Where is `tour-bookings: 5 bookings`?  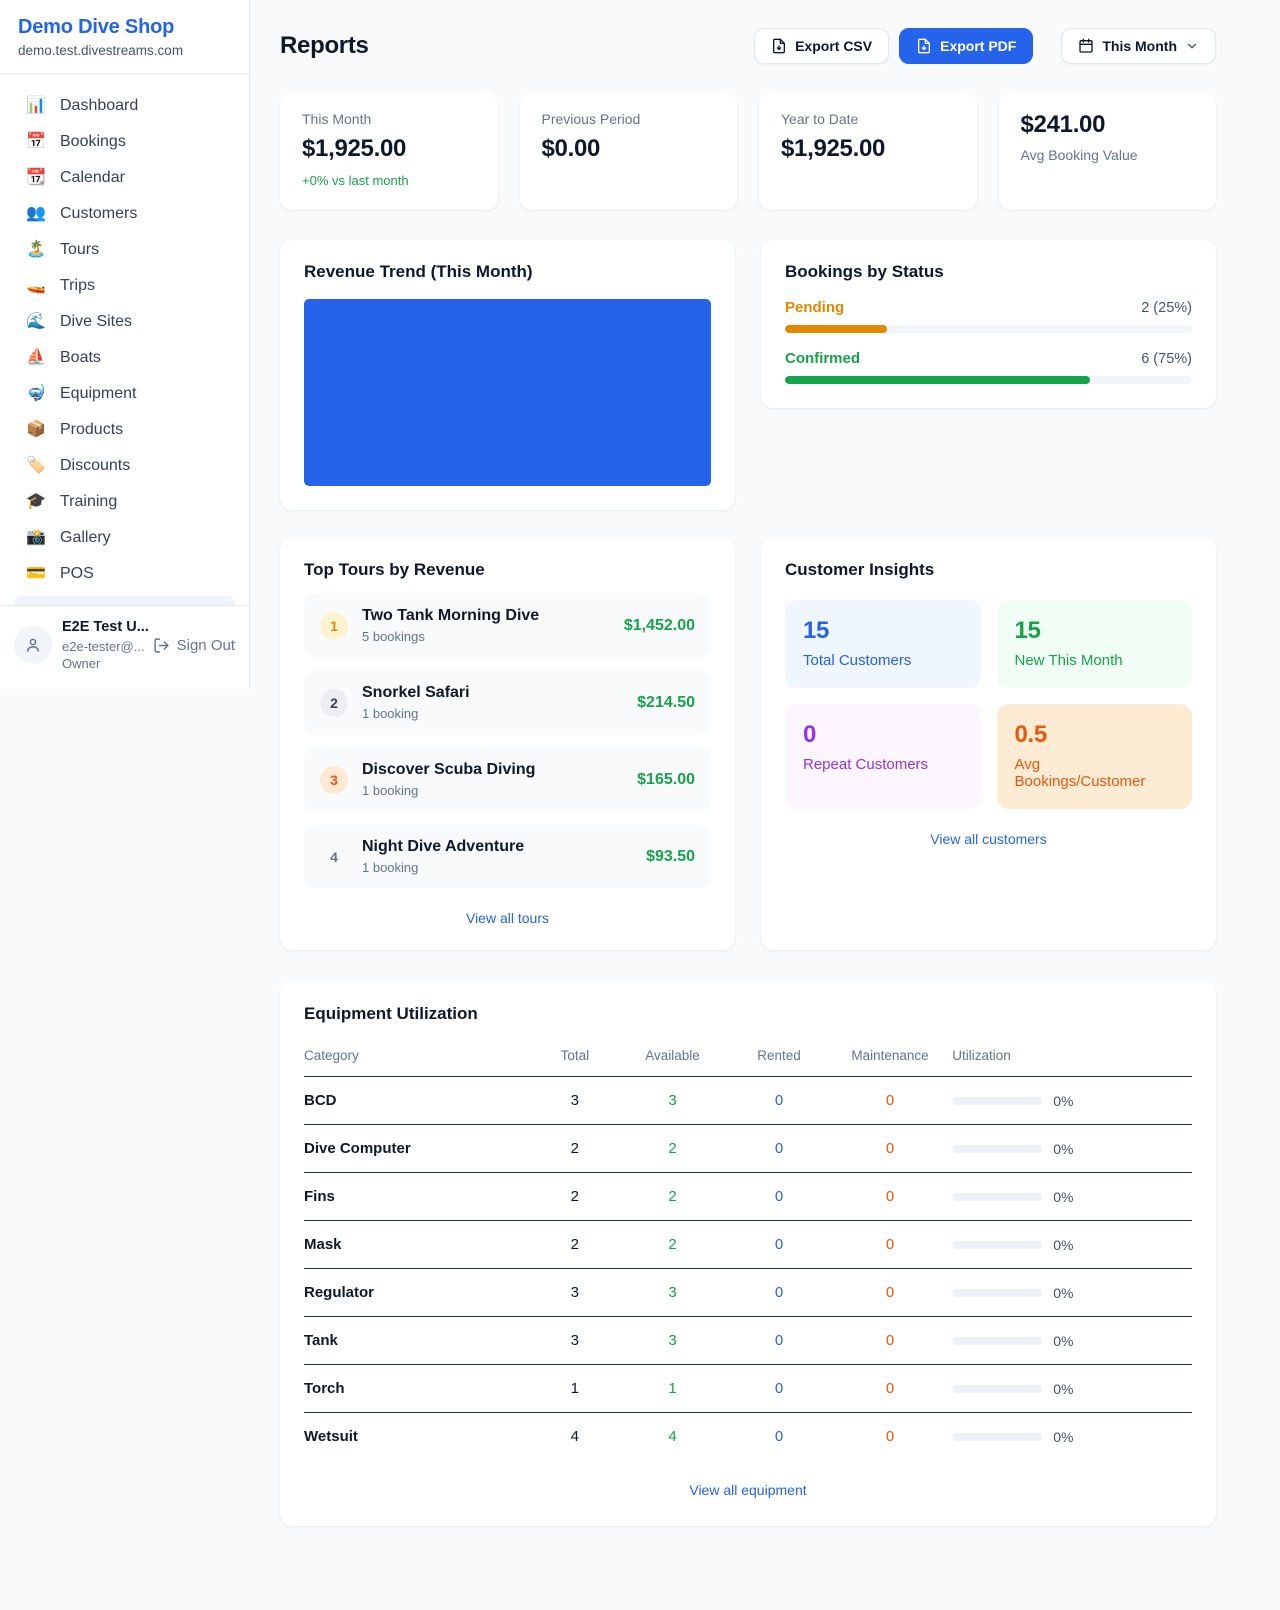
tour-bookings: 5 bookings is located at coordinates (393, 636).